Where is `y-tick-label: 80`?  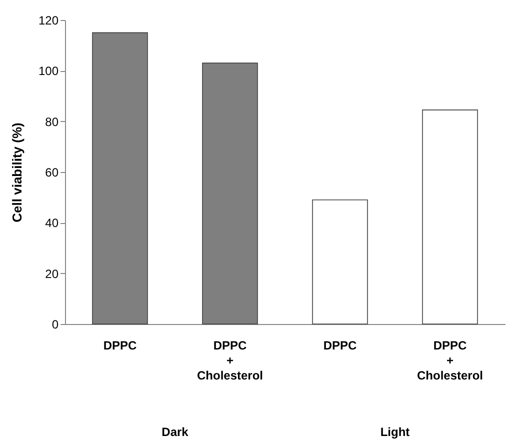
y-tick-label: 80 is located at coordinates (52, 121).